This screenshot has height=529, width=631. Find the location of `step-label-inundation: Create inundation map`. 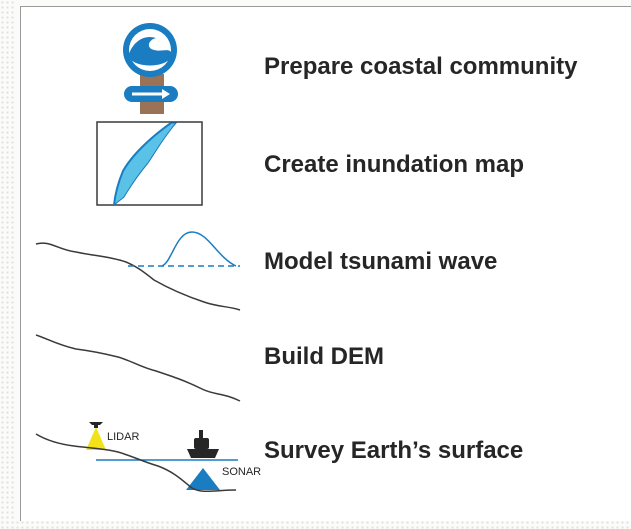

step-label-inundation: Create inundation map is located at coordinates (394, 164).